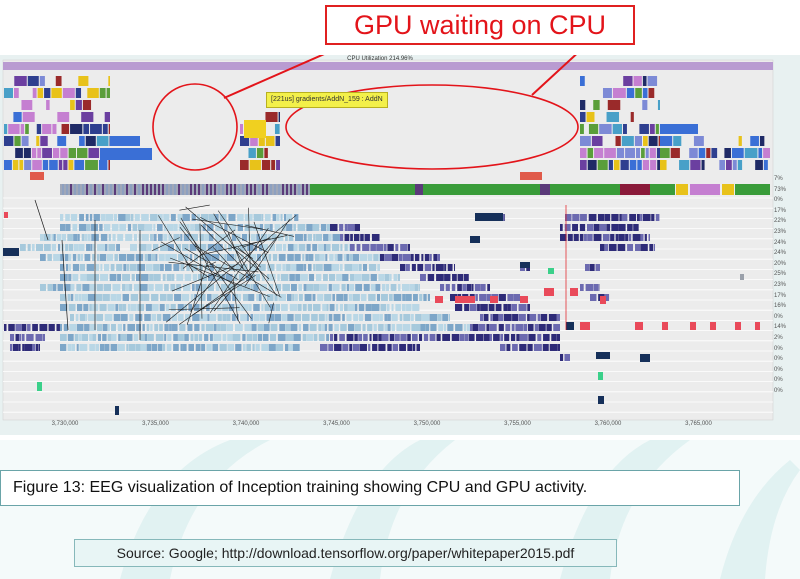 Image resolution: width=800 pixels, height=579 pixels. Describe the element at coordinates (195, 127) in the screenshot. I see `cpu-gap-circle` at that location.